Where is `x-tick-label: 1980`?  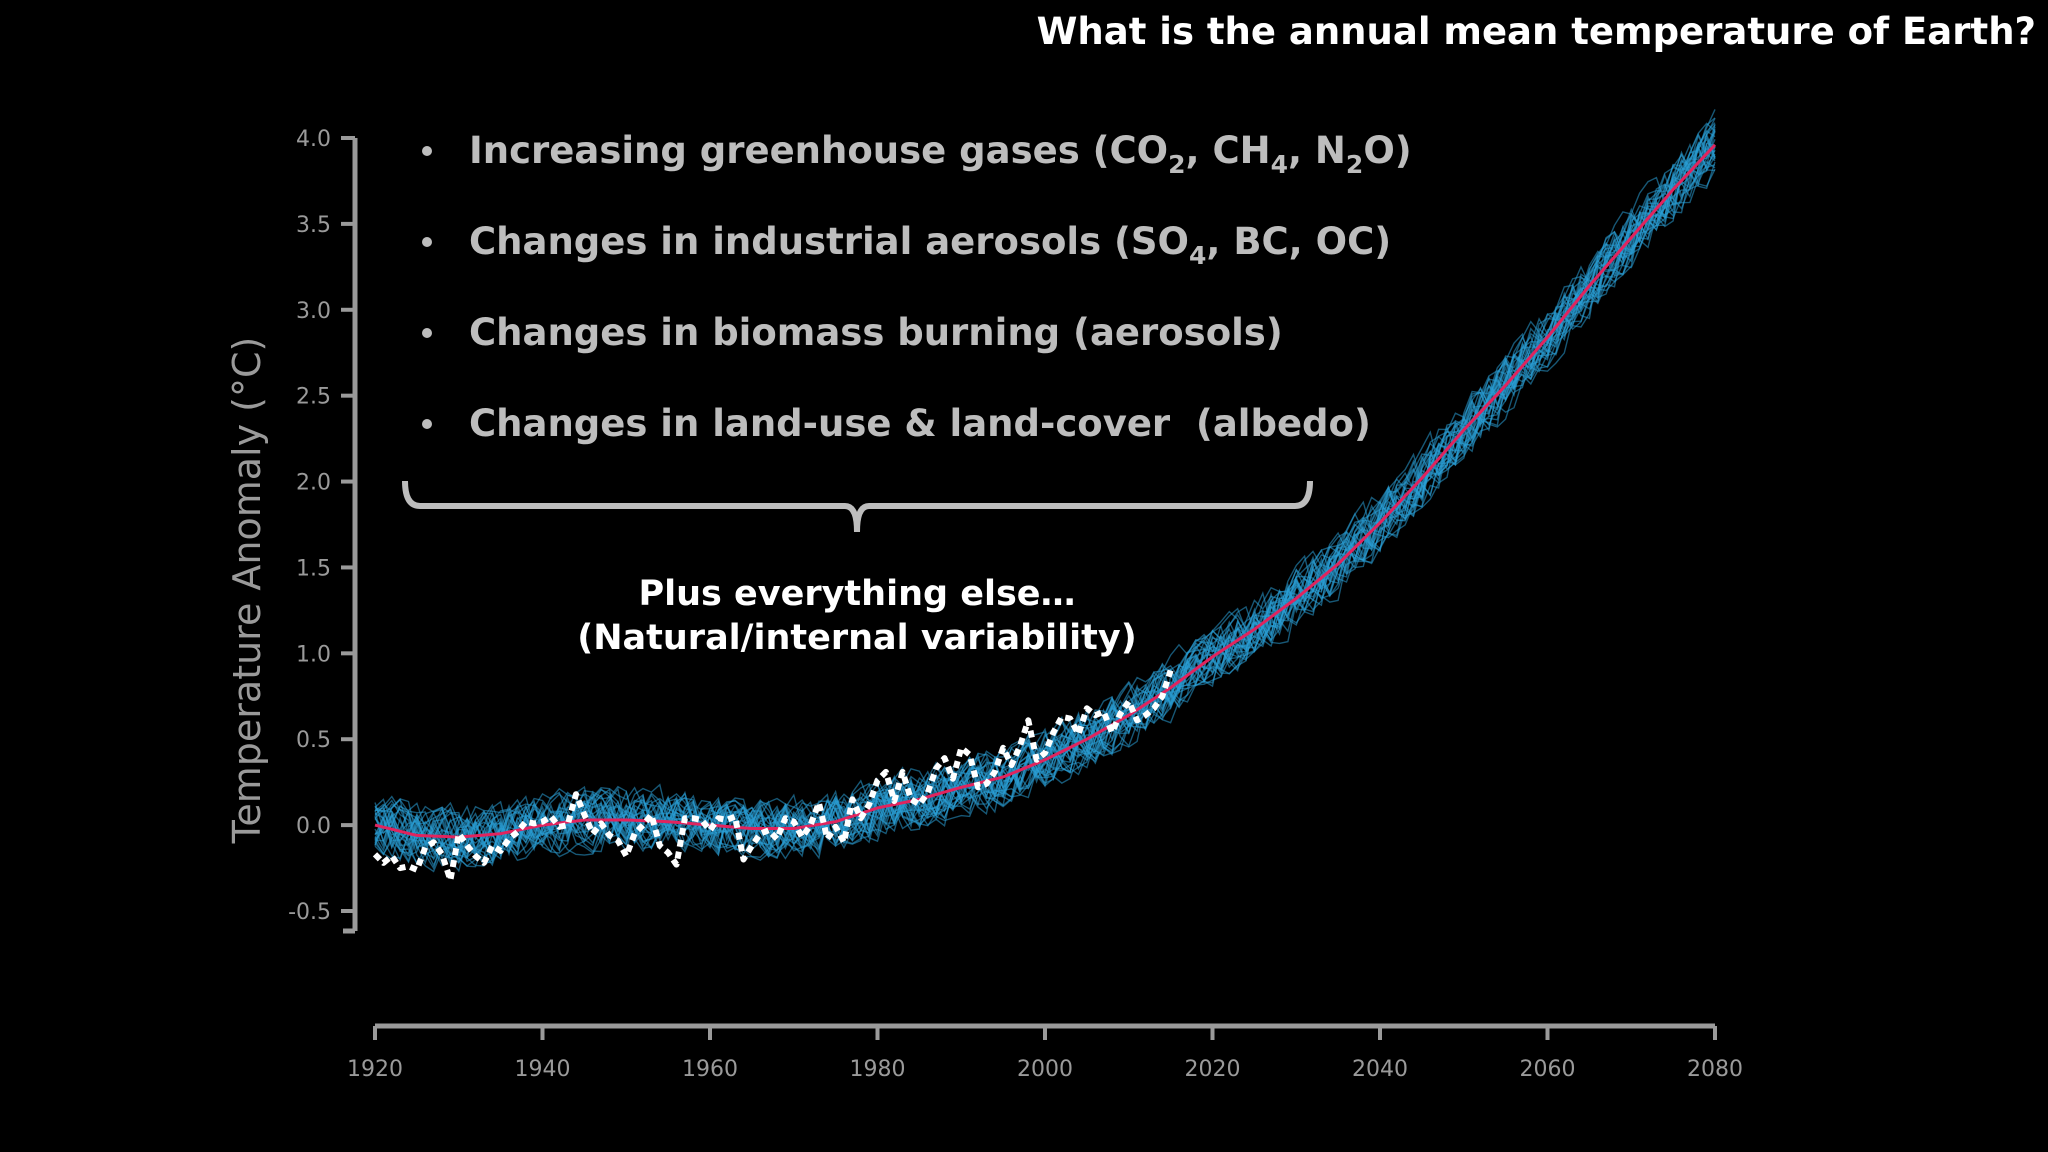
x-tick-label: 1980 is located at coordinates (878, 1069).